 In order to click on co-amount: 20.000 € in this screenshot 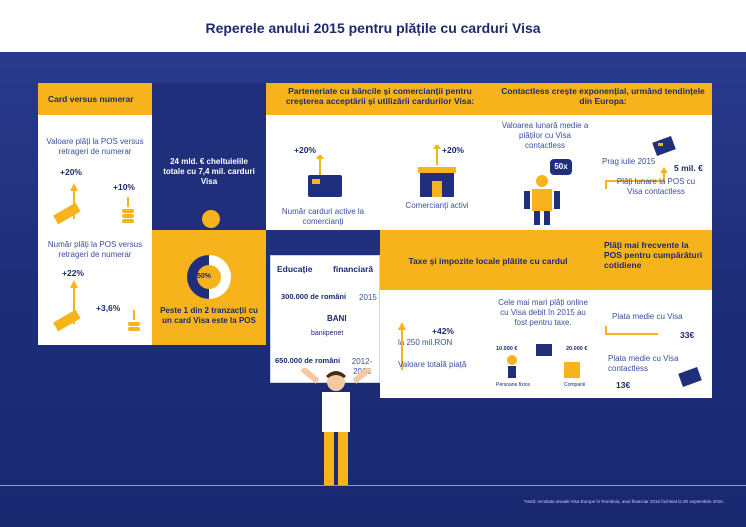, I will do `click(577, 349)`.